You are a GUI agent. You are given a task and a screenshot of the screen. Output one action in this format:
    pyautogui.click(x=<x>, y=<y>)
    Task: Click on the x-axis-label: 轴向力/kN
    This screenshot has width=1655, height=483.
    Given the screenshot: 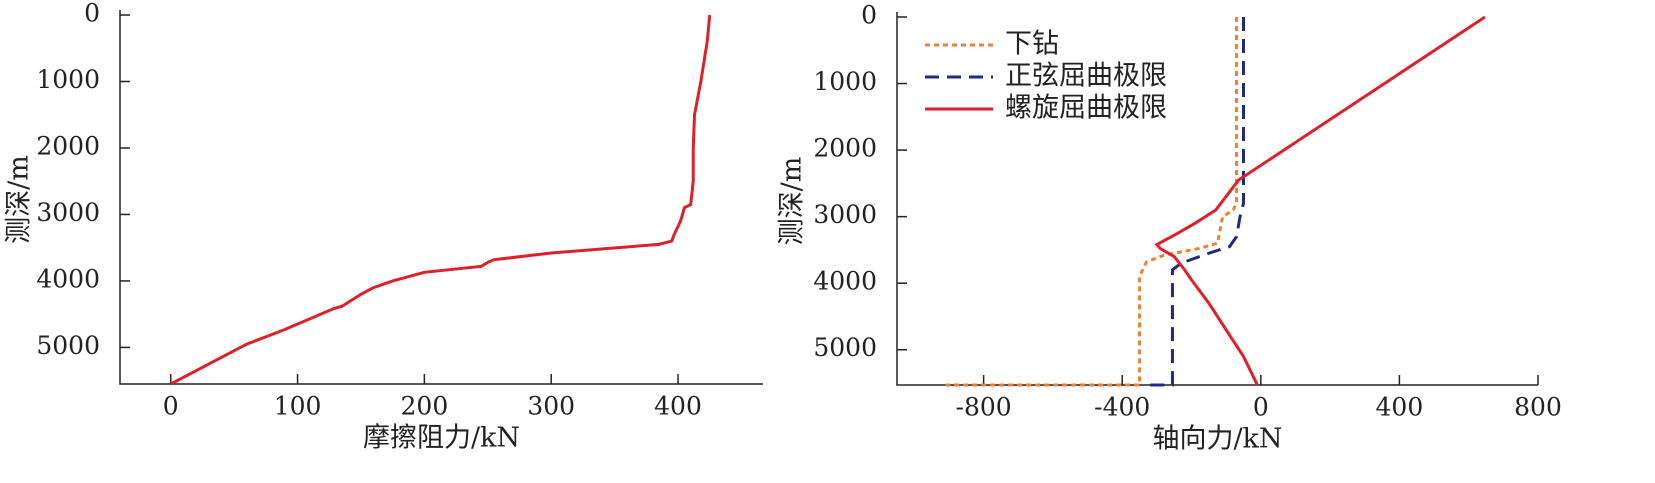 What is the action you would take?
    pyautogui.click(x=1217, y=439)
    